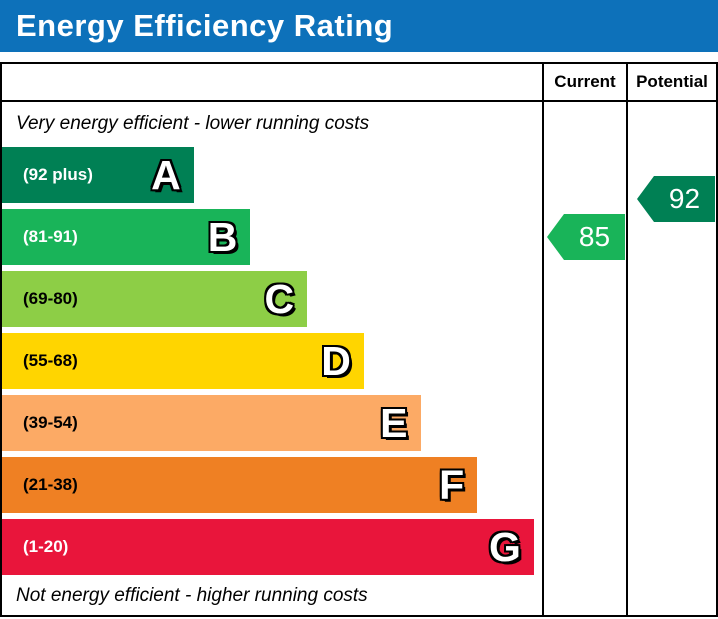 Image resolution: width=718 pixels, height=619 pixels. What do you see at coordinates (504, 547) in the screenshot?
I see `band-letter-g: G` at bounding box center [504, 547].